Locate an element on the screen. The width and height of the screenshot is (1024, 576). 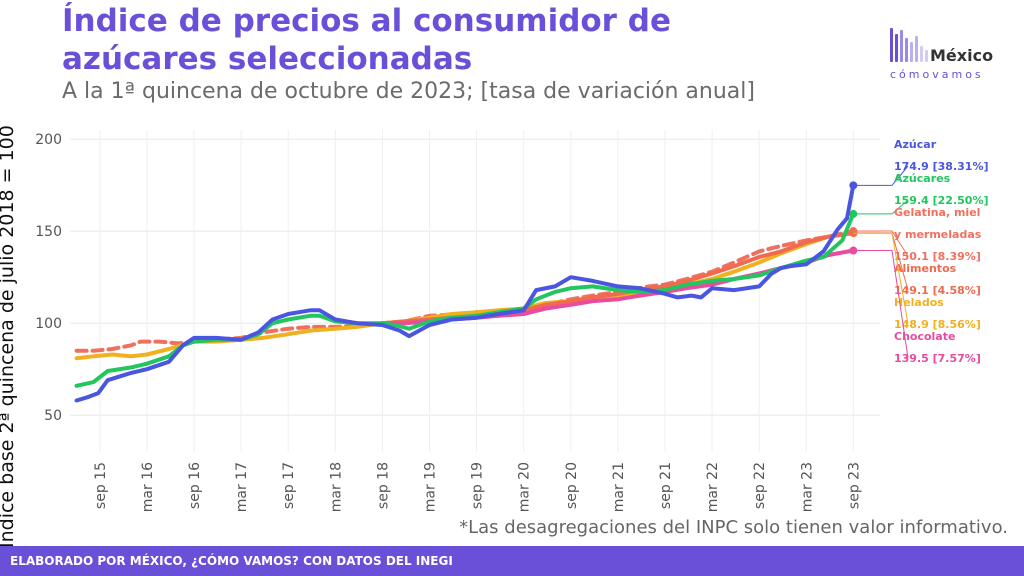
x-tick-label: sep 23 is located at coordinates (854, 485).